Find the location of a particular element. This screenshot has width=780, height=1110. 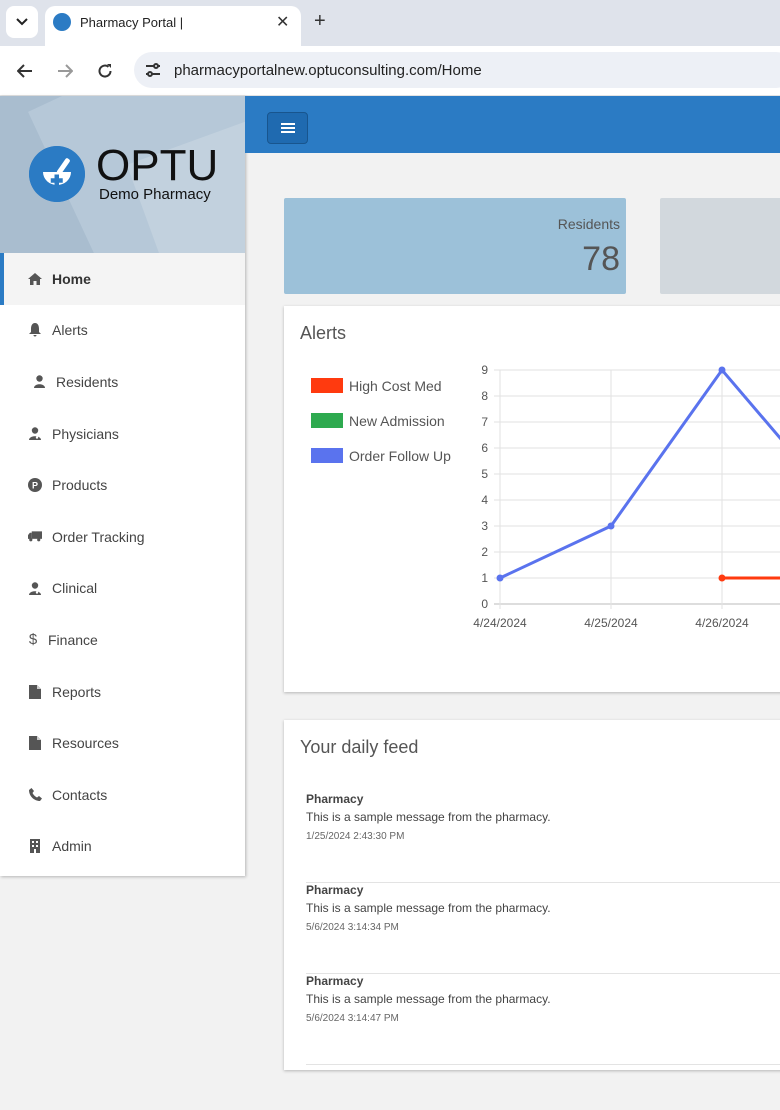

top-app-bar is located at coordinates (512, 124).